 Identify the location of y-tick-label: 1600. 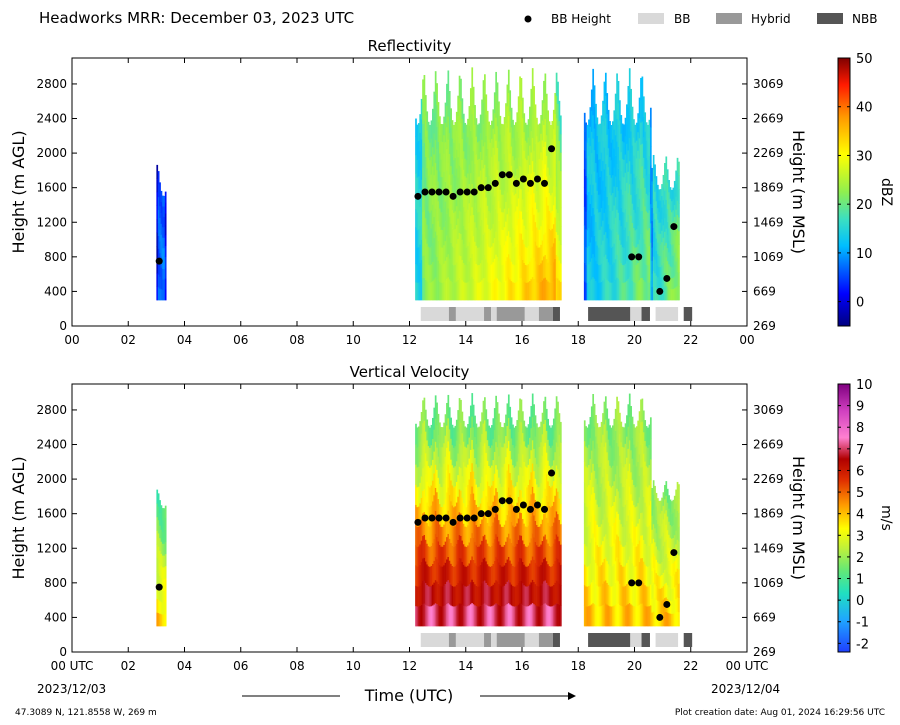
(51, 514).